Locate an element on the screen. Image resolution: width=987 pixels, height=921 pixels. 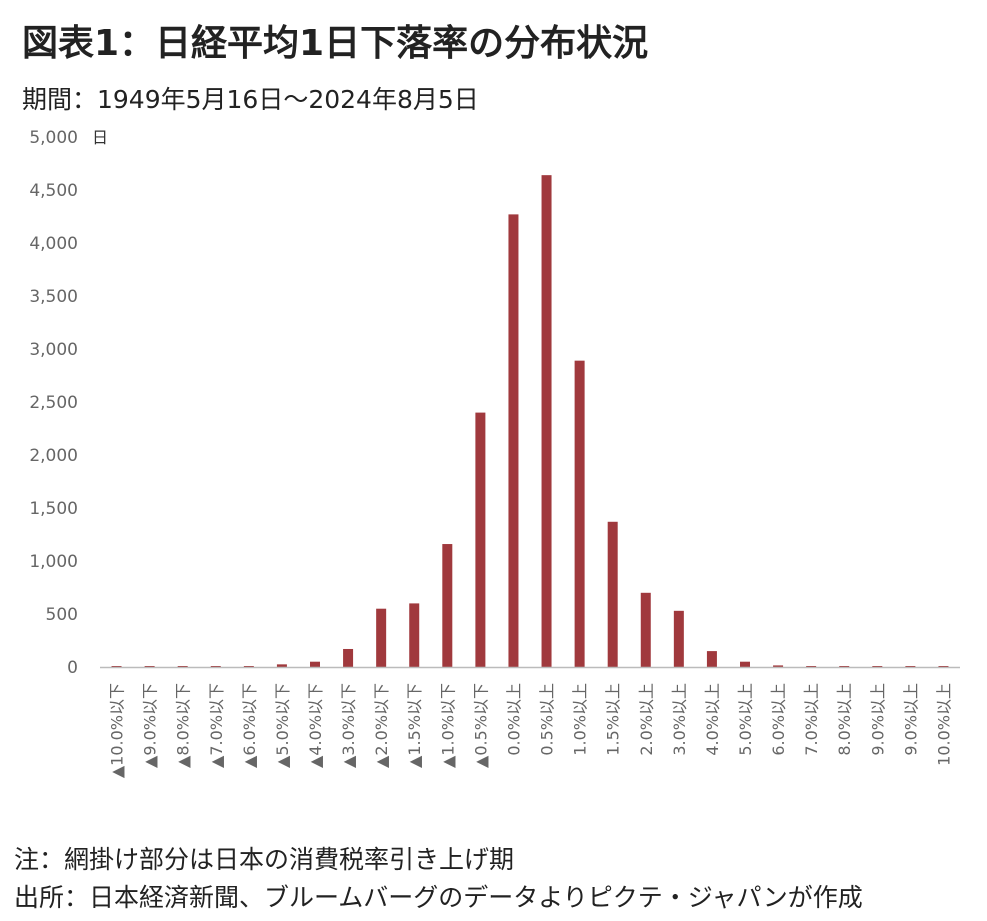
x-tick-label: 8.0%以上 is located at coordinates (844, 719).